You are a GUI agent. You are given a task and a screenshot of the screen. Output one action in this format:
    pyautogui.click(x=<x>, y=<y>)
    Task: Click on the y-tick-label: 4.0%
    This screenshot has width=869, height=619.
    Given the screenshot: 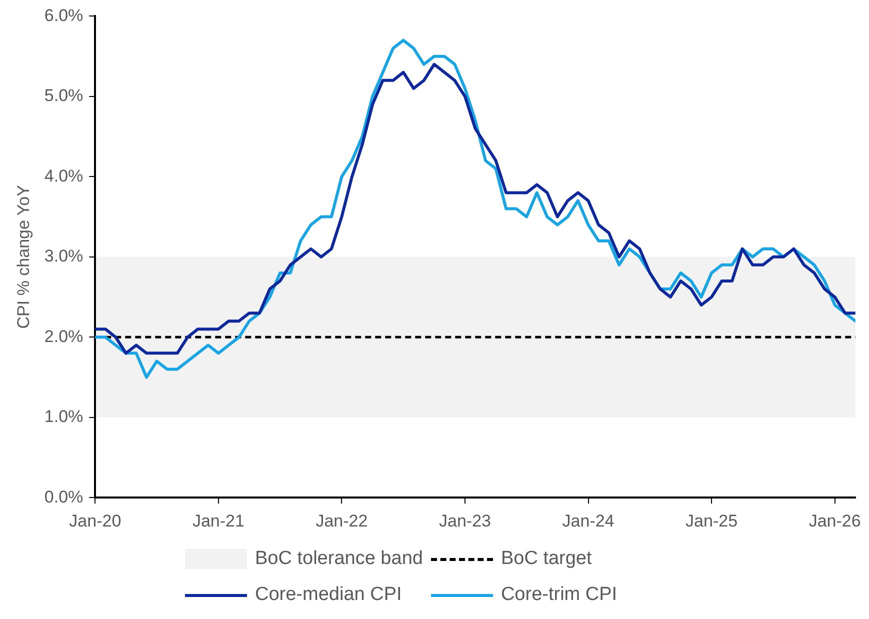 What is the action you would take?
    pyautogui.click(x=64, y=176)
    